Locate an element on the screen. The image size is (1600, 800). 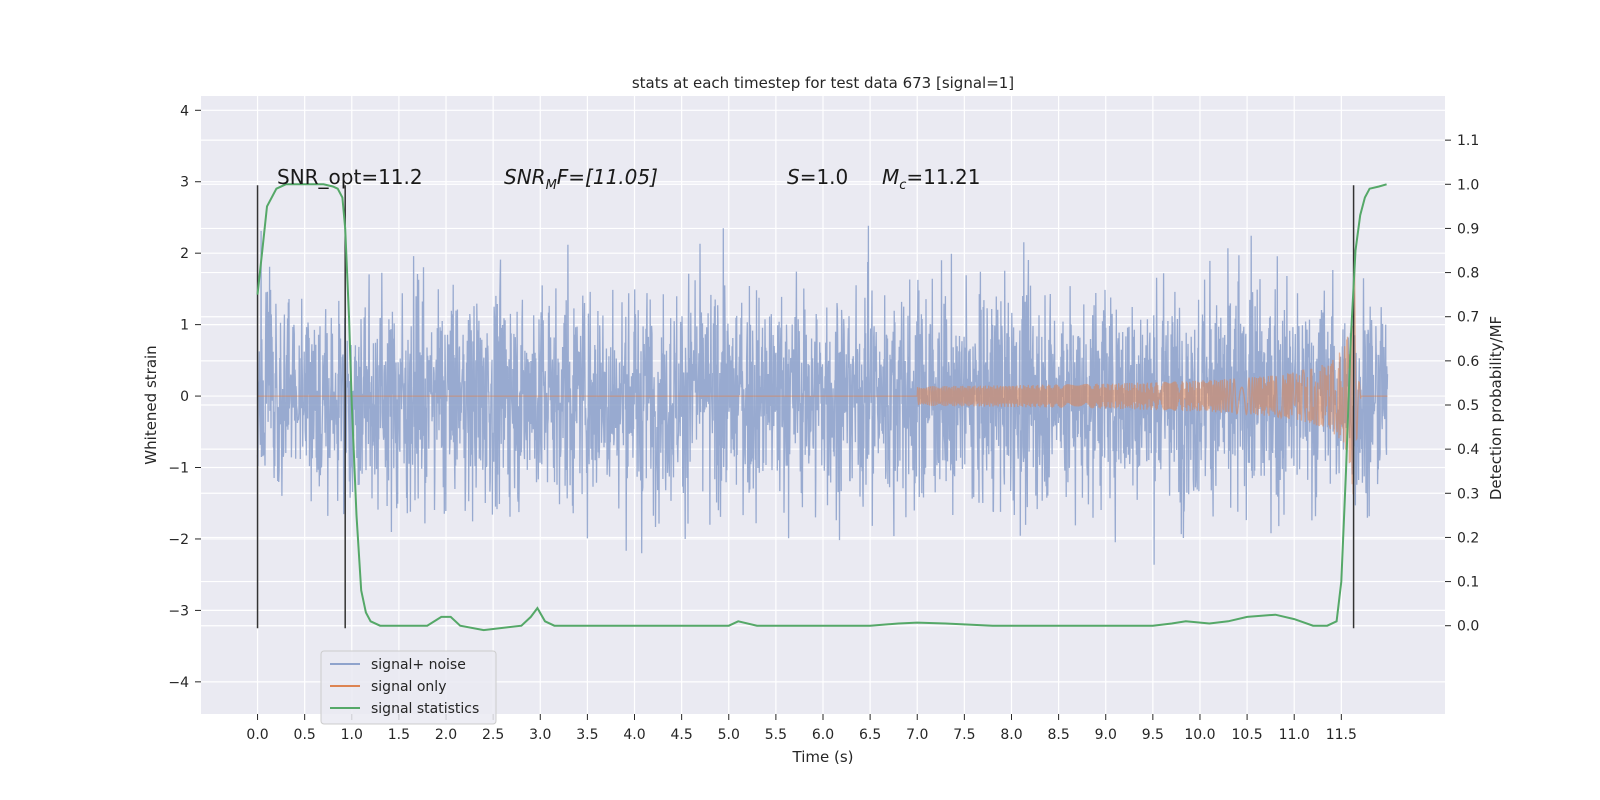
y-tick-label: −3 is located at coordinates (178, 611).